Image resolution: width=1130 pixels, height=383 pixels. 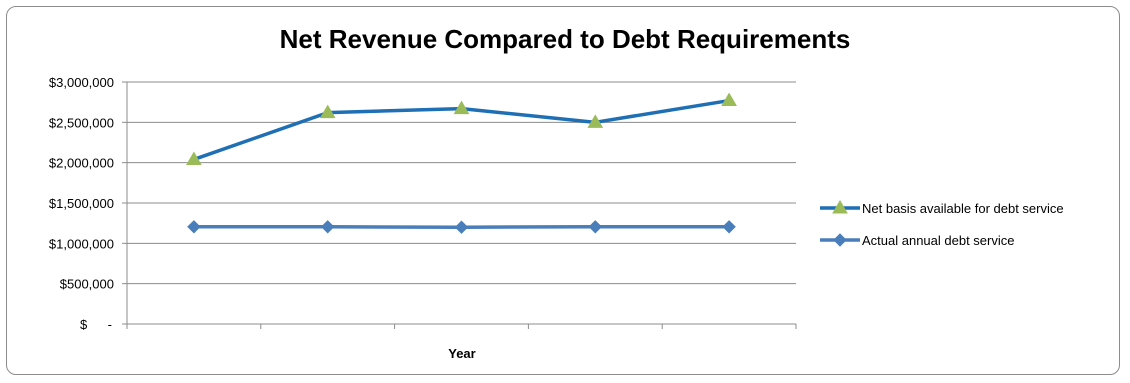 I want to click on y-tick-label: -, so click(x=110, y=324).